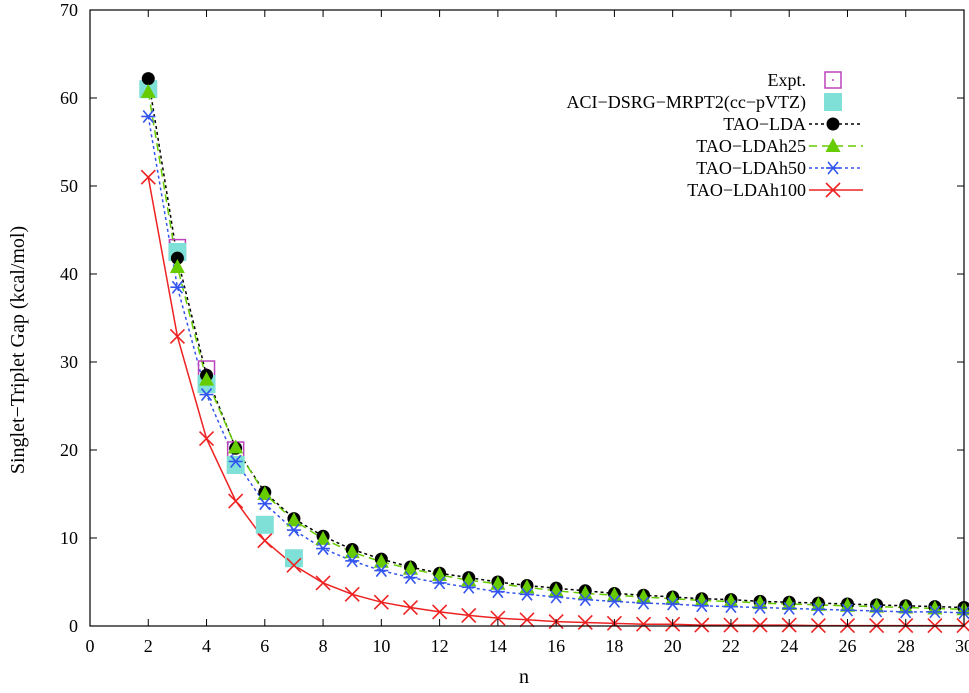 This screenshot has width=969, height=693. Describe the element at coordinates (764, 124) in the screenshot. I see `legend-label: TAO−LDA` at that location.